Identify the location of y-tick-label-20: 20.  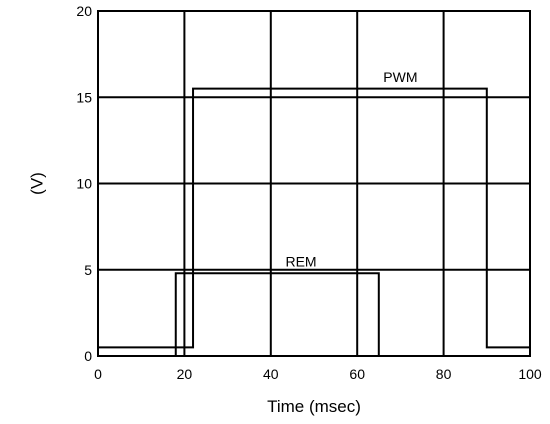
(84, 11).